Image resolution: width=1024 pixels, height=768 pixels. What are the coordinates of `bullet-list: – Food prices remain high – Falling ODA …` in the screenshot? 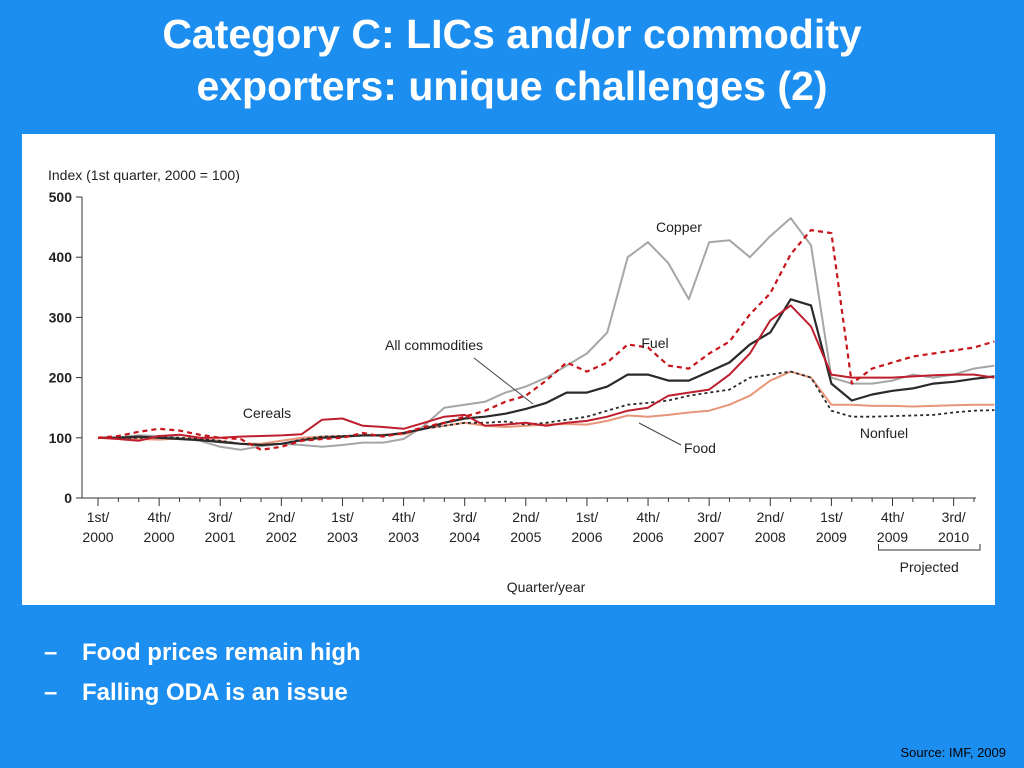 It's located at (202, 676).